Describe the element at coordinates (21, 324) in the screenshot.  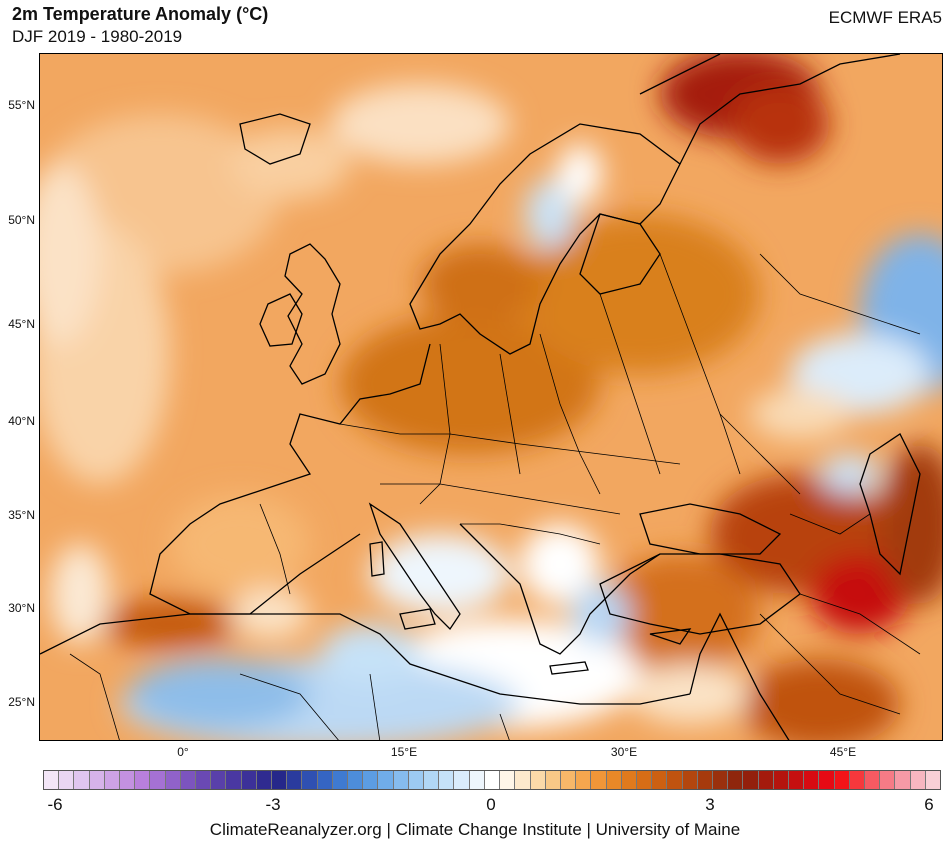
I see `lat-label: 45°N` at that location.